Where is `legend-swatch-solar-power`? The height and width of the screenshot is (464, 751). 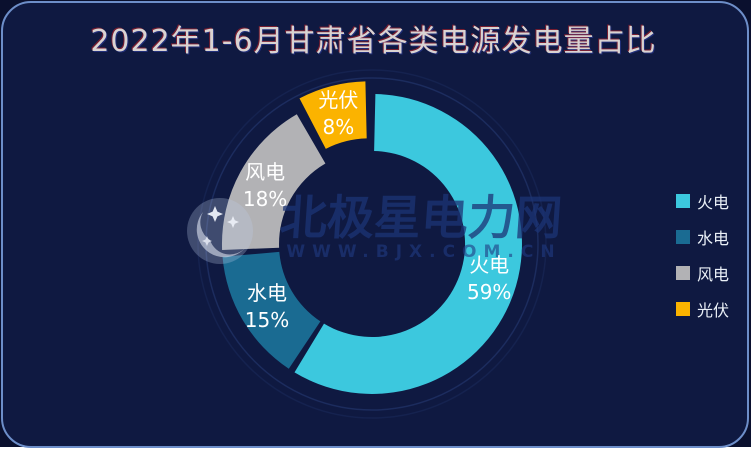
legend-swatch-solar-power is located at coordinates (683, 308).